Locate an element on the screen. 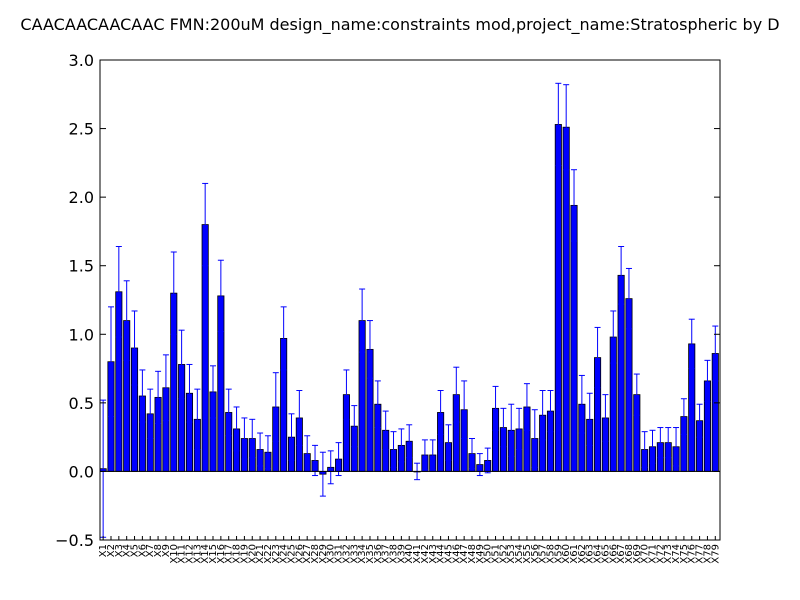 Image resolution: width=800 pixels, height=600 pixels. y-tick-label: 0.5 is located at coordinates (81, 403).